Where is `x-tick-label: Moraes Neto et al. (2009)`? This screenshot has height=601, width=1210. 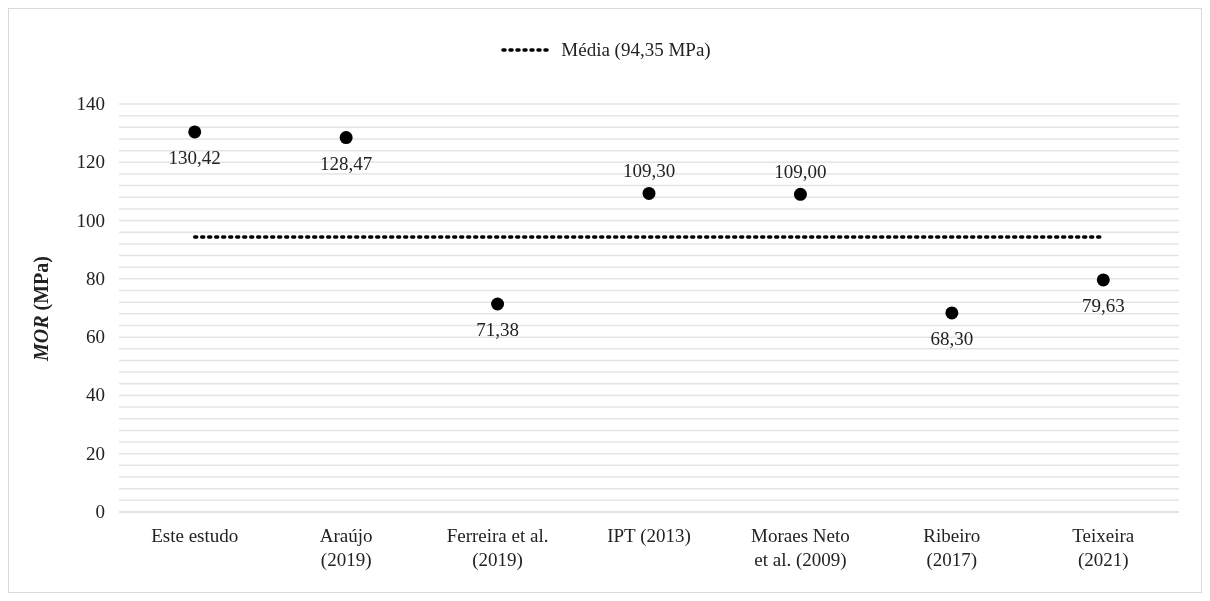
x-tick-label: Moraes Neto et al. (2009) is located at coordinates (800, 548).